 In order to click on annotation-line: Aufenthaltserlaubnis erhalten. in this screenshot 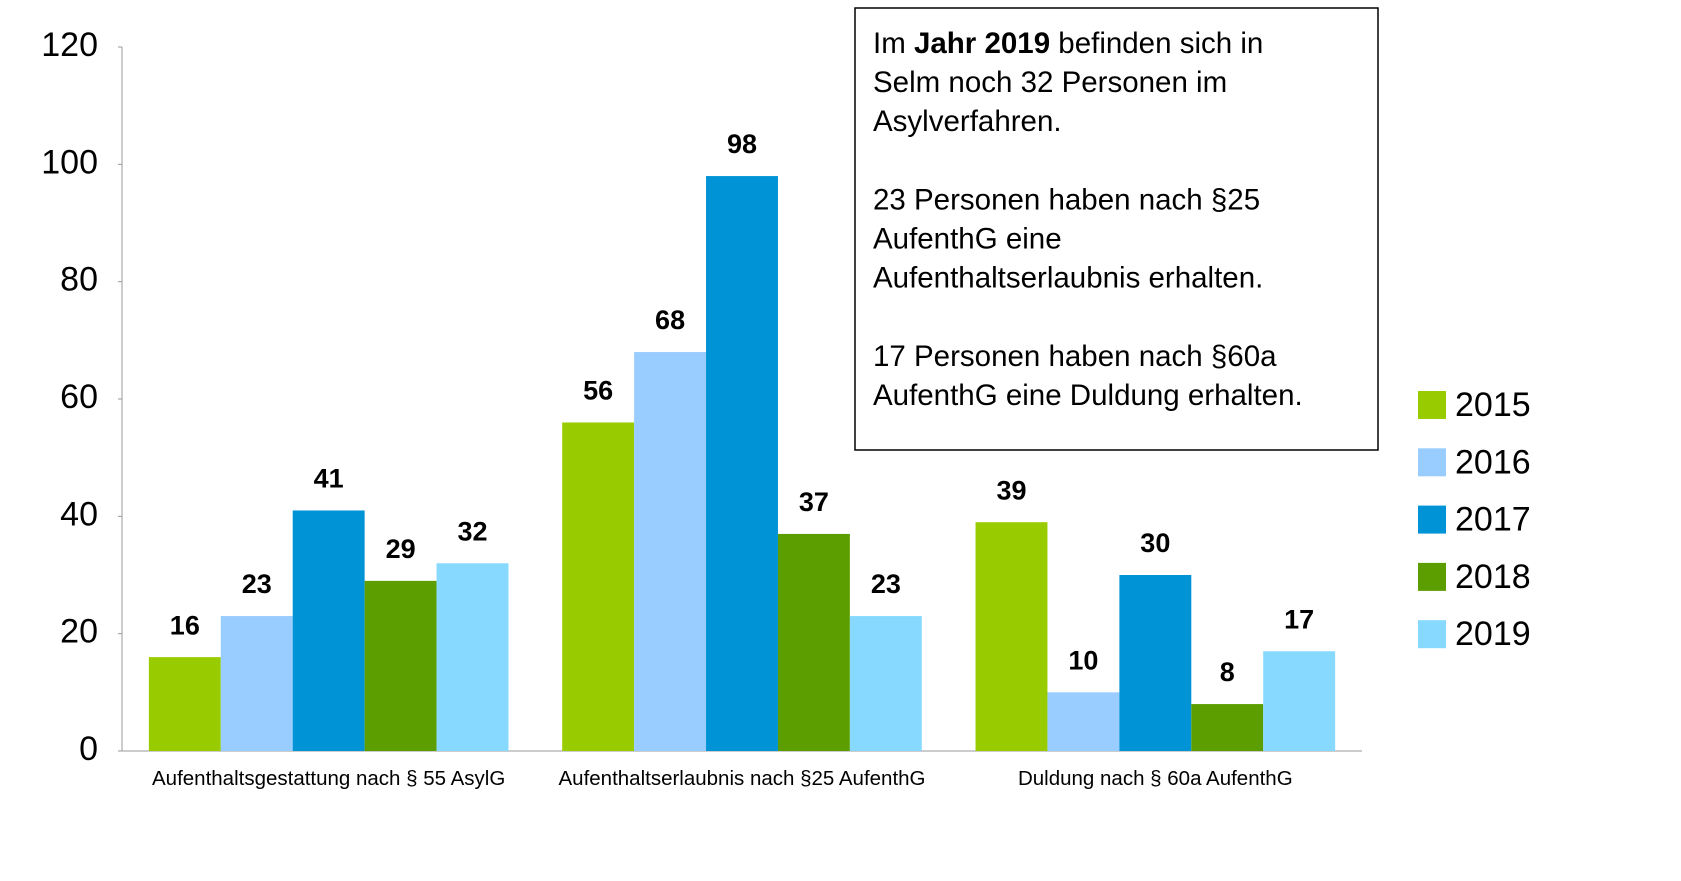, I will do `click(1068, 277)`.